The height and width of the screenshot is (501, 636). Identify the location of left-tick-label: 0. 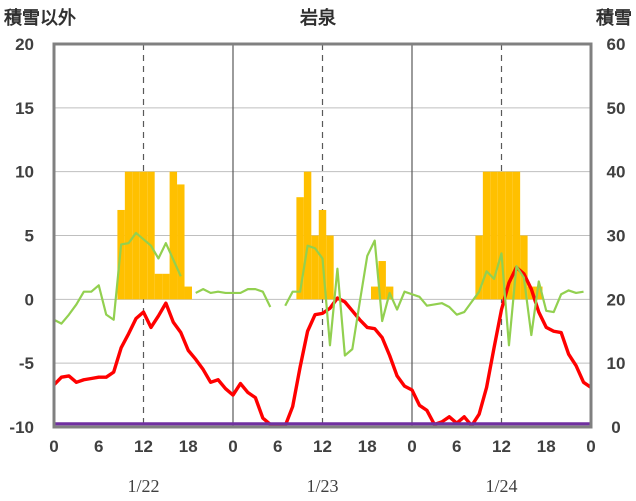
(29, 299).